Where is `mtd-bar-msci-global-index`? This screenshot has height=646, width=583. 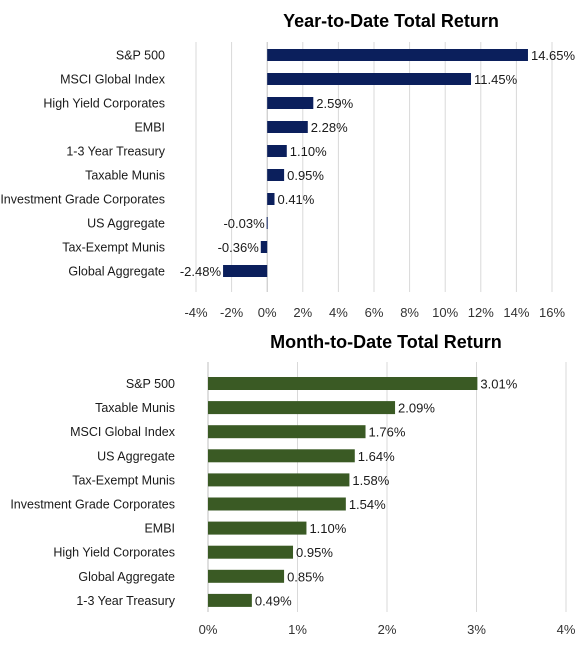 mtd-bar-msci-global-index is located at coordinates (287, 432).